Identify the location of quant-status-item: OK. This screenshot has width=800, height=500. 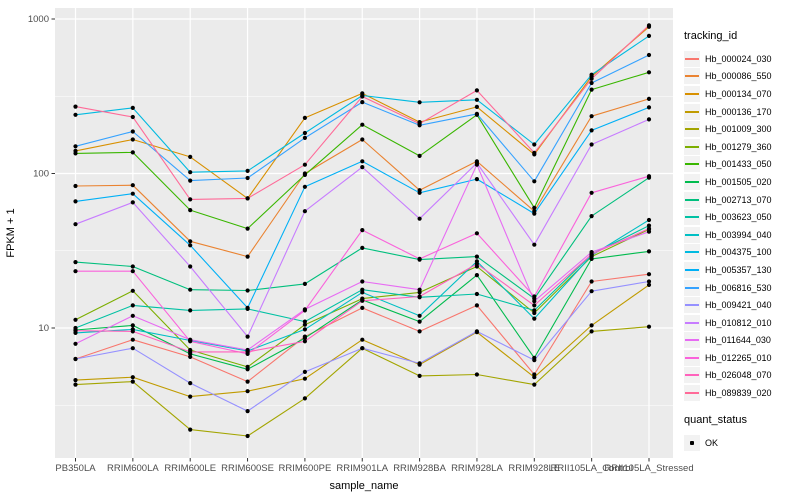
(741, 443).